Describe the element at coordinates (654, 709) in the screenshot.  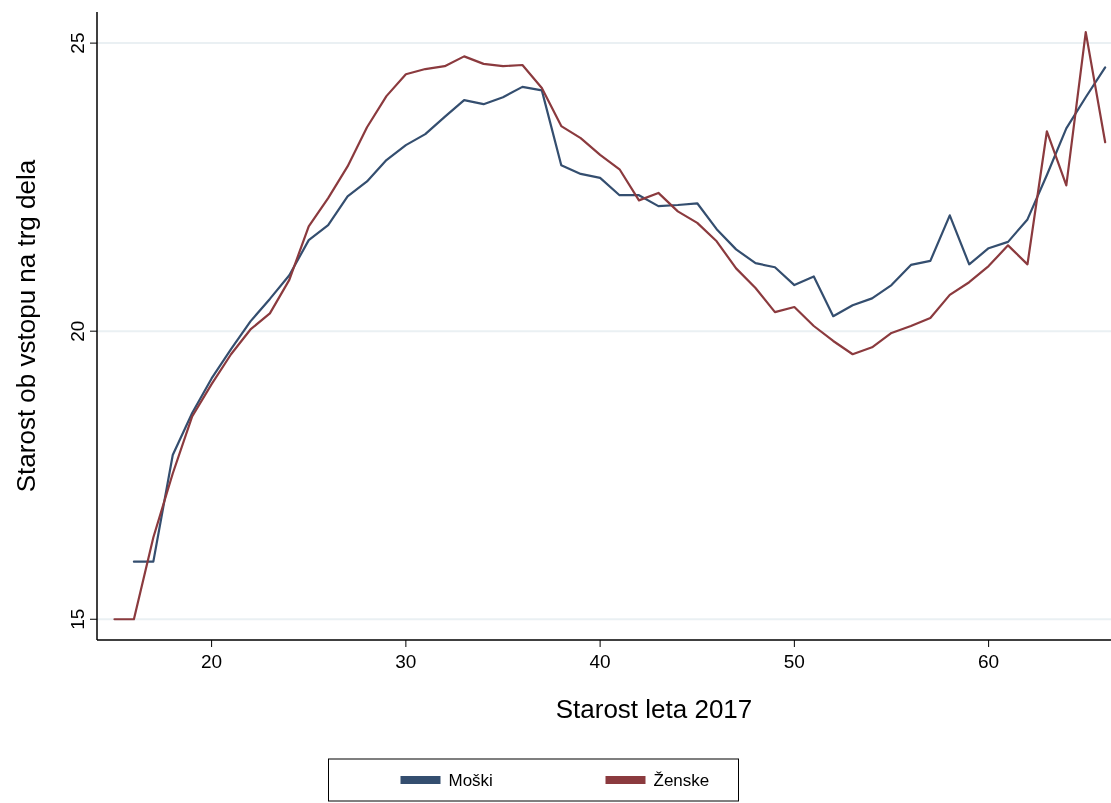
I see `x-axis-title: Starost leta 2017` at that location.